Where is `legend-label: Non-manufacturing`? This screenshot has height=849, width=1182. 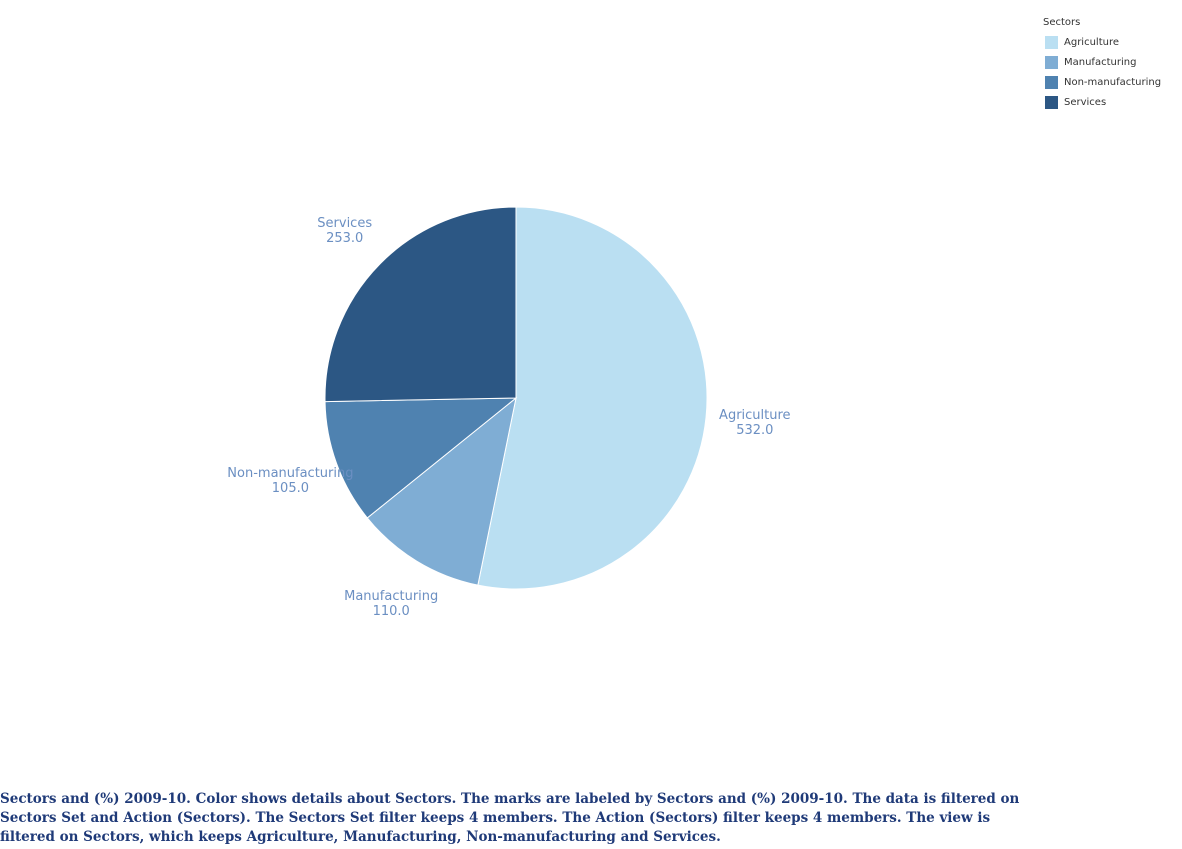
legend-label: Non-manufacturing is located at coordinates (1113, 82).